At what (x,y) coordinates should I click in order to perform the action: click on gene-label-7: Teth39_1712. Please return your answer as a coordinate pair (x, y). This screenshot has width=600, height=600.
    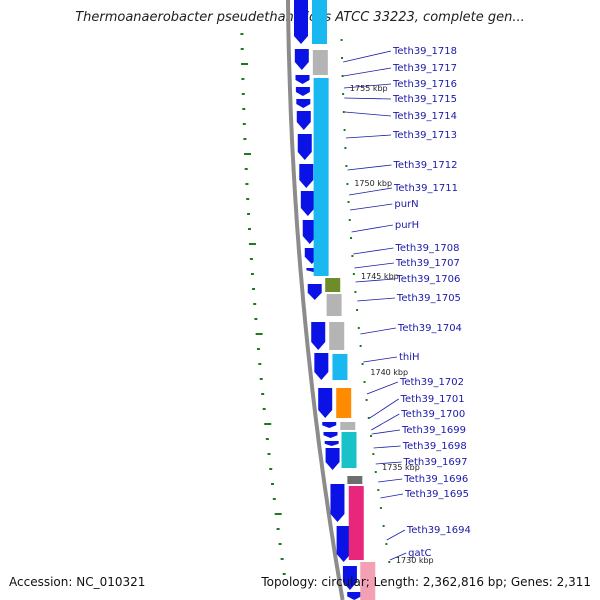
    Looking at the image, I should click on (425, 165).